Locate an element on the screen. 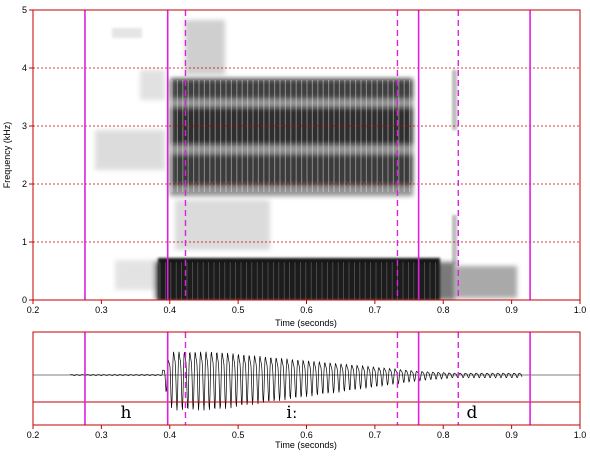 This screenshot has height=456, width=590. spectrogram-x-ticks: 0.2 0.3 0.4 0.5 0.6 0.7 0.8 0.9 1.0 is located at coordinates (307, 307).